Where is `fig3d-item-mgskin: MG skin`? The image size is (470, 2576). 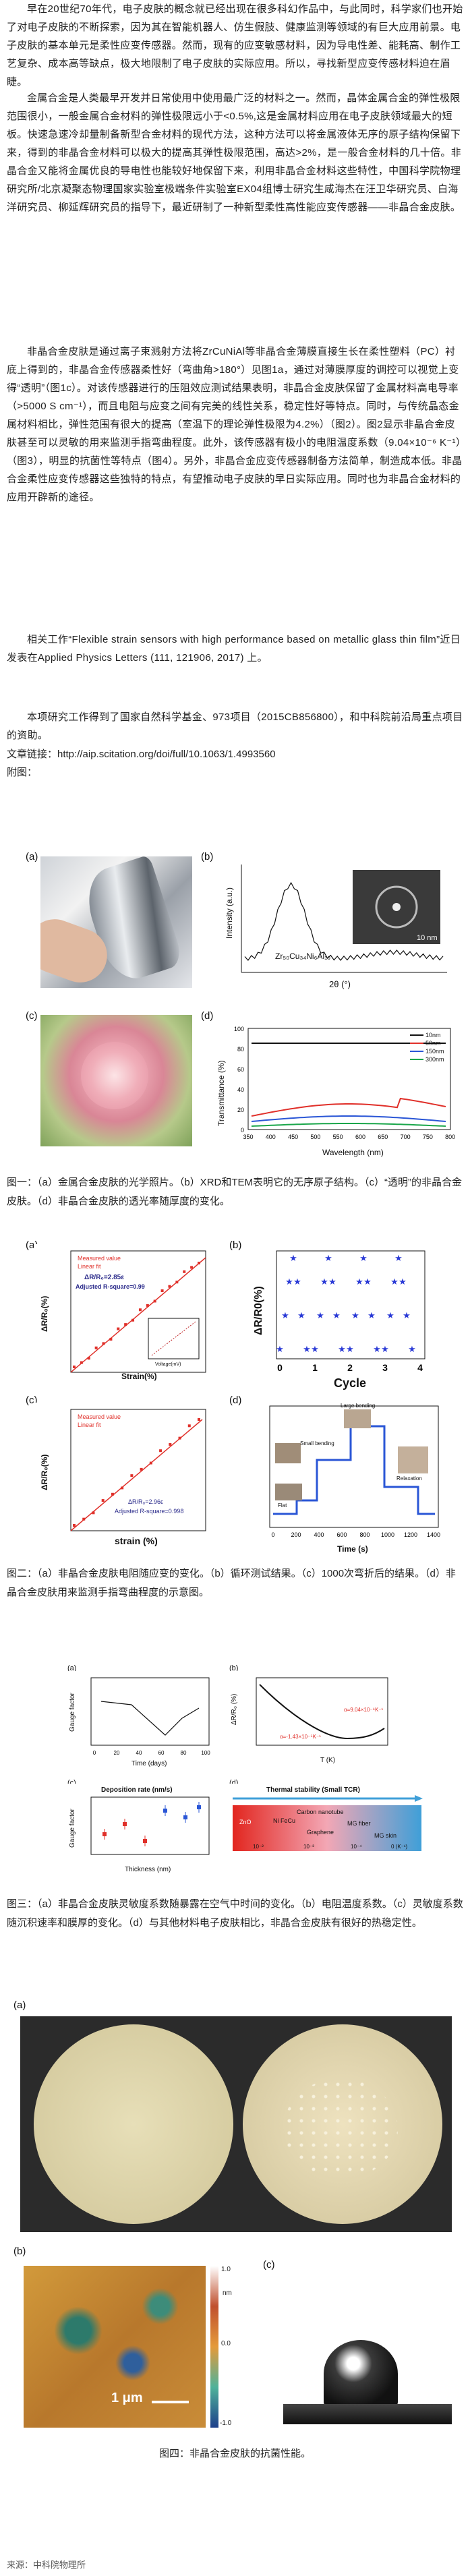 fig3d-item-mgskin: MG skin is located at coordinates (385, 1835).